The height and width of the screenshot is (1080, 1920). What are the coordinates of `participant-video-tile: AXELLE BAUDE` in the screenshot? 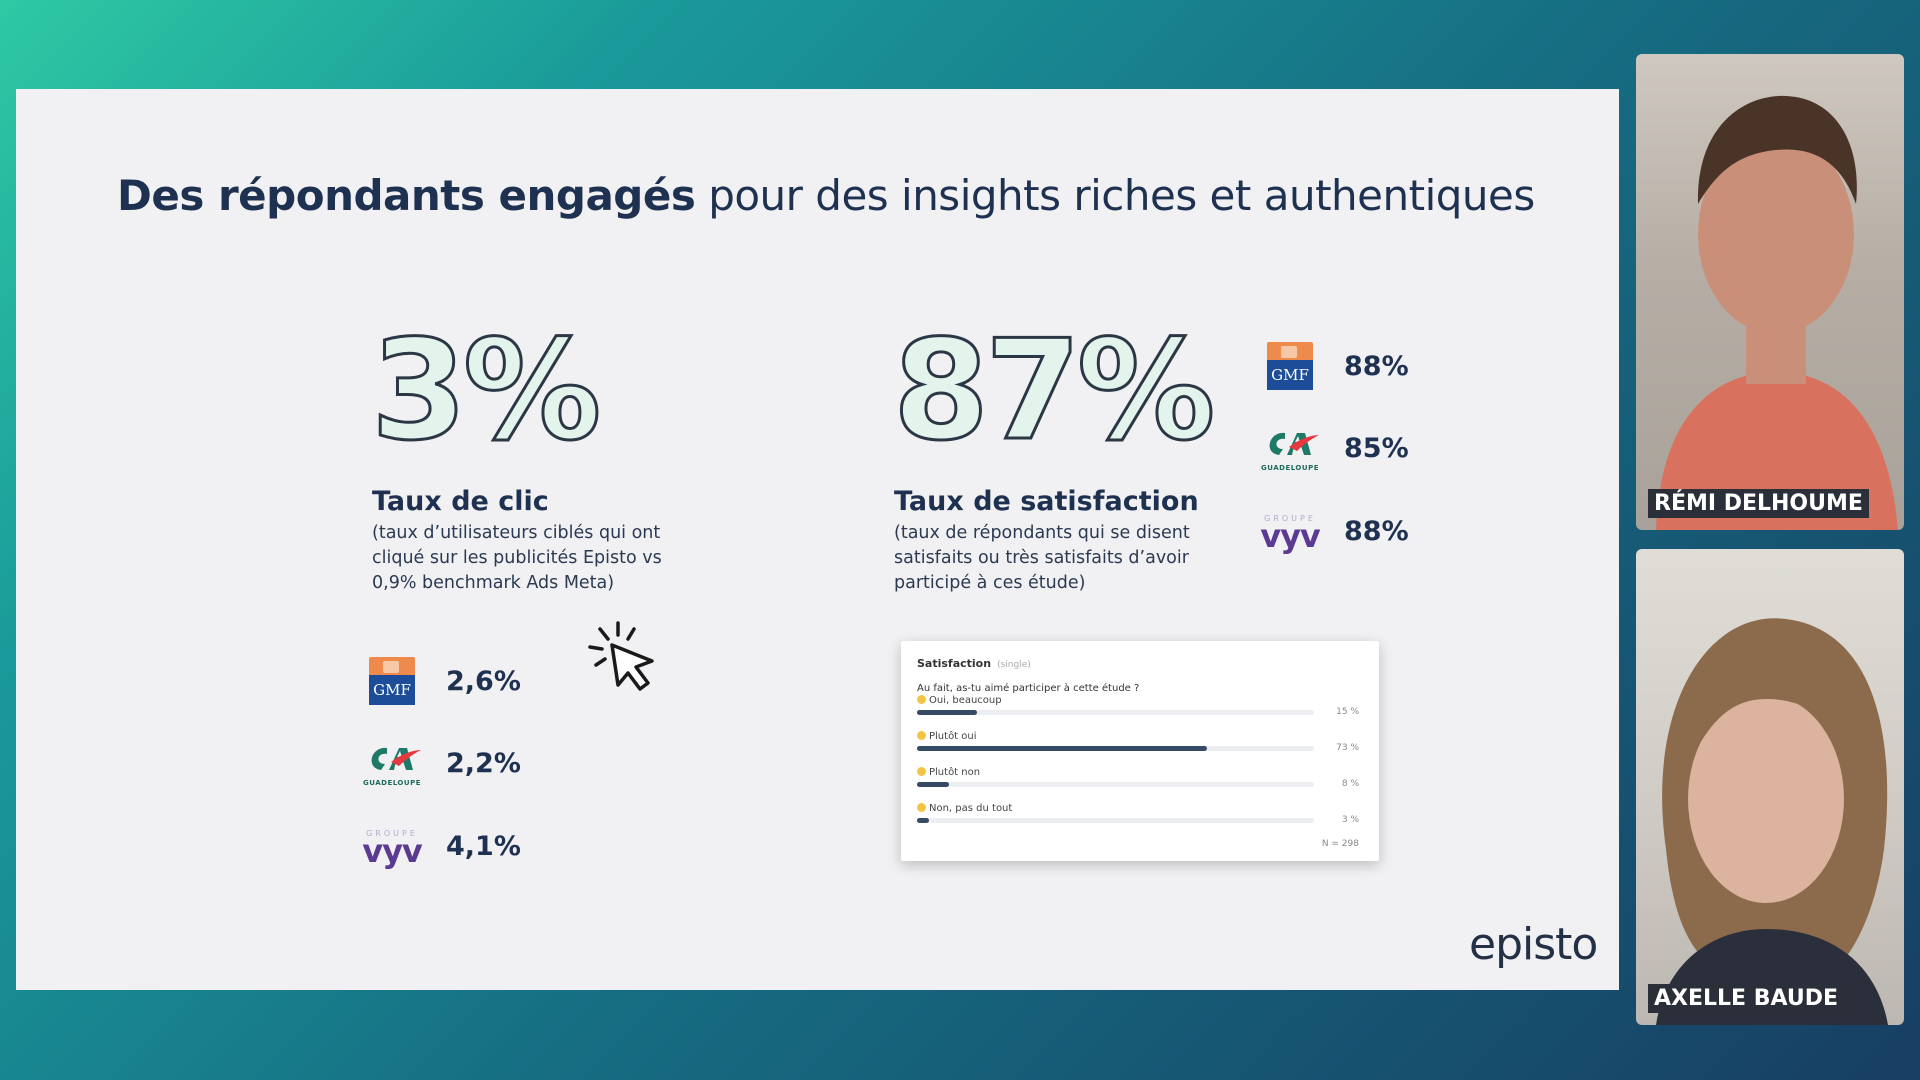 It's located at (1770, 787).